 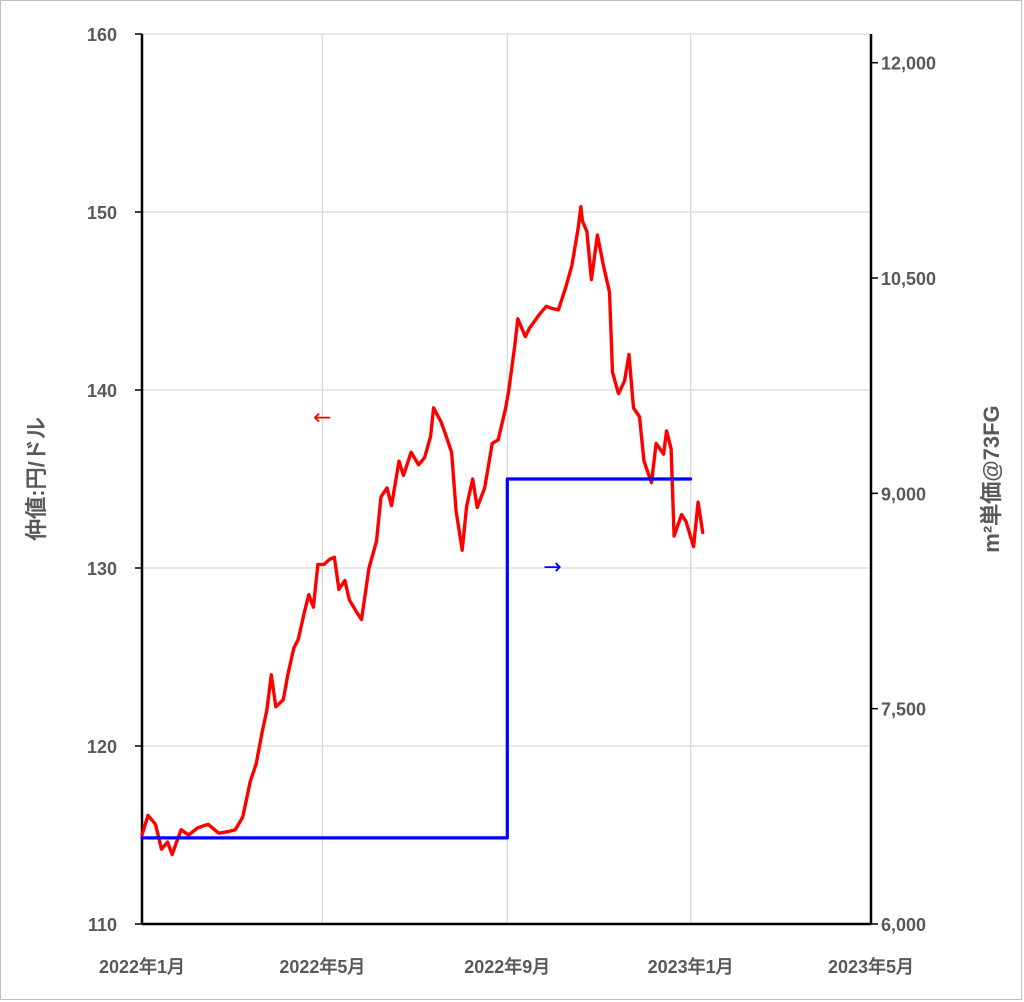 I want to click on y-right-tick-label: 6,000, so click(x=903, y=925).